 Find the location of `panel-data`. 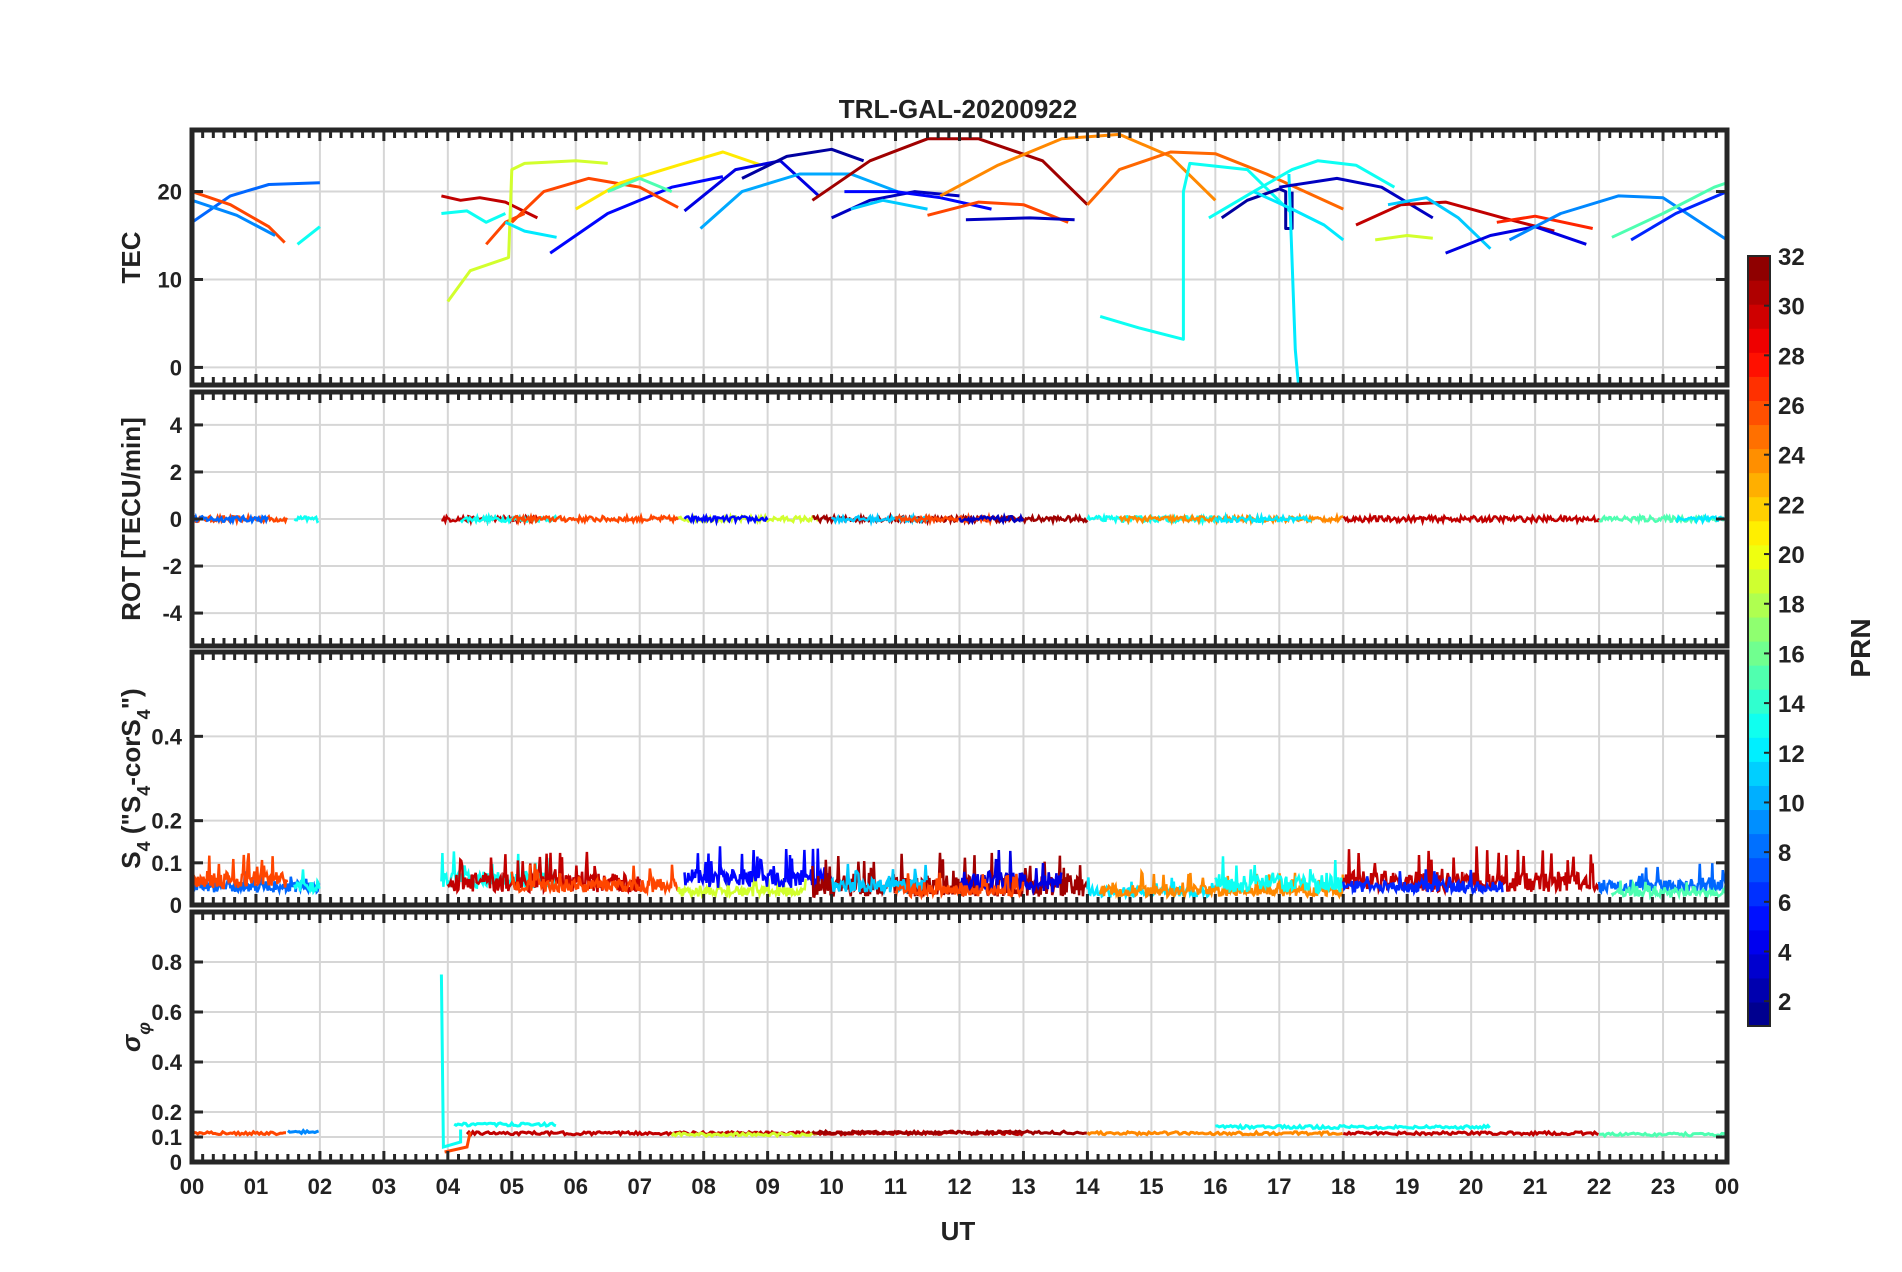

panel-data is located at coordinates (959, 519).